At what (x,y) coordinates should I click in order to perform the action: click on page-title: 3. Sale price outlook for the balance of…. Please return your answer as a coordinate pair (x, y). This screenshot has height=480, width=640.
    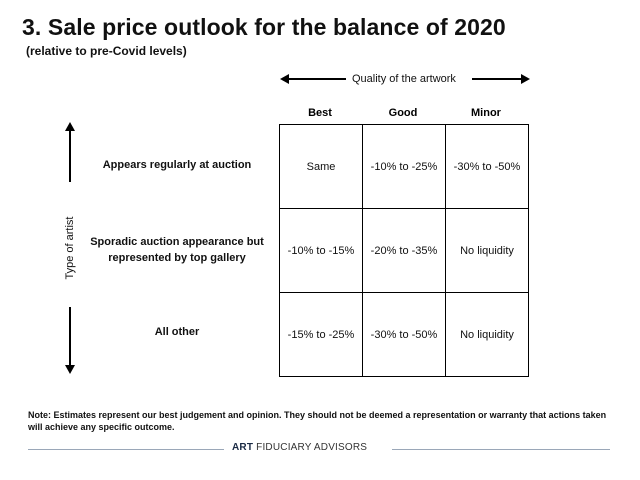
    Looking at the image, I should click on (264, 27).